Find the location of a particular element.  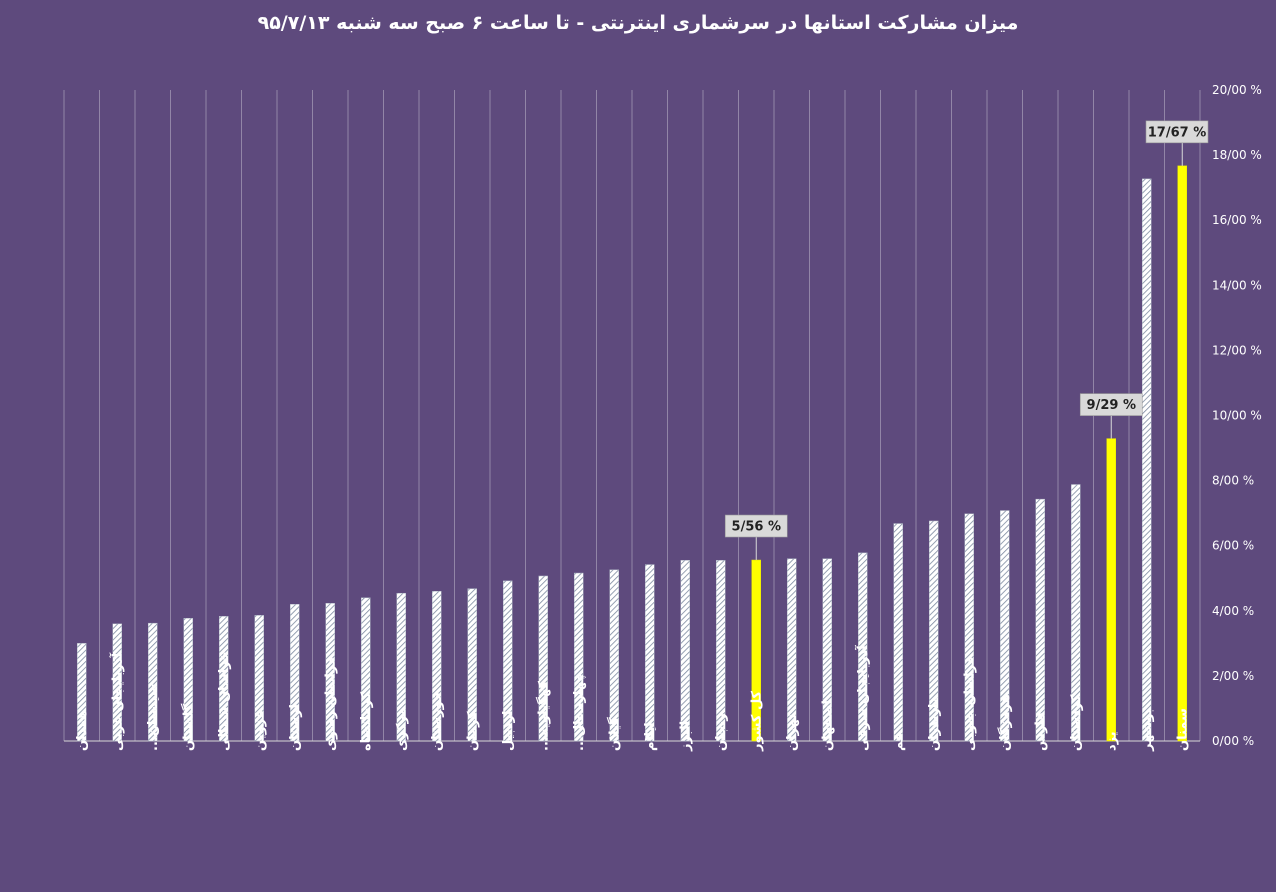

x-tick-label: کرمانشاه is located at coordinates (366, 721).